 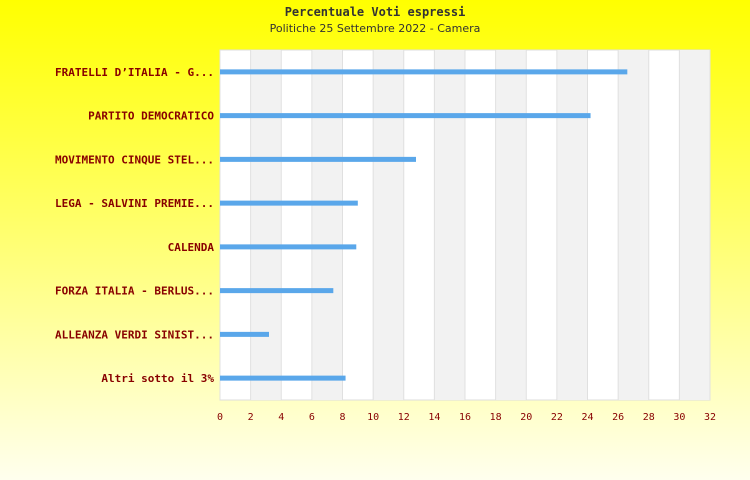 What do you see at coordinates (557, 417) in the screenshot?
I see `x-tick-label: 22` at bounding box center [557, 417].